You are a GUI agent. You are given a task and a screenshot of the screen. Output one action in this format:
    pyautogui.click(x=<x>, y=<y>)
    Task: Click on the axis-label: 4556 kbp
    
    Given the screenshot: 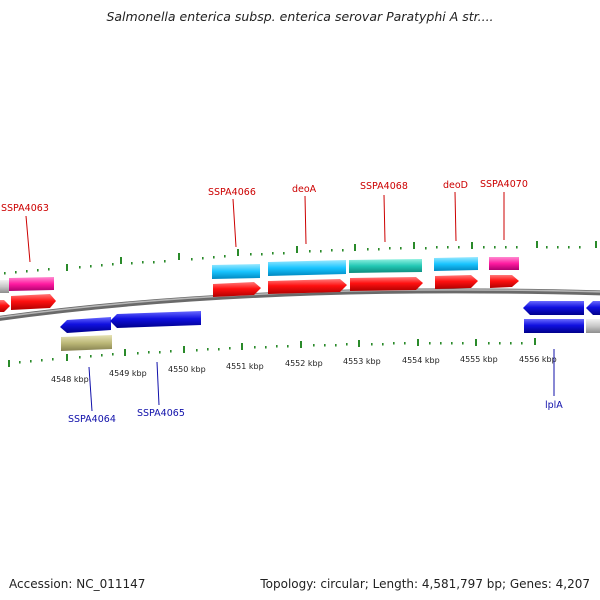 What is the action you would take?
    pyautogui.click(x=538, y=359)
    